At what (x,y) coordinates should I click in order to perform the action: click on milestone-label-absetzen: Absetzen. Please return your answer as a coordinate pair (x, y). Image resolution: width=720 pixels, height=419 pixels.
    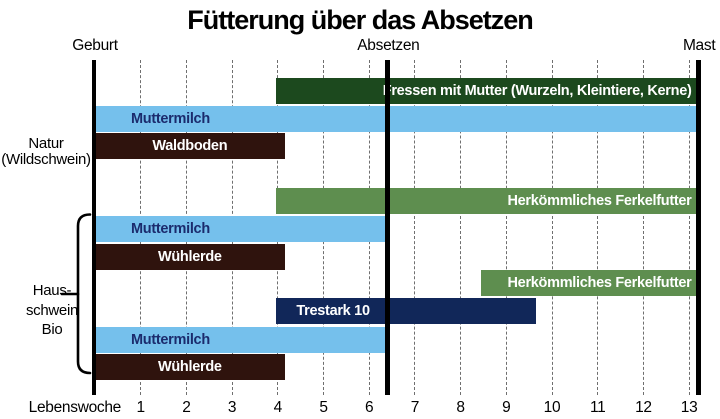
    Looking at the image, I should click on (388, 45).